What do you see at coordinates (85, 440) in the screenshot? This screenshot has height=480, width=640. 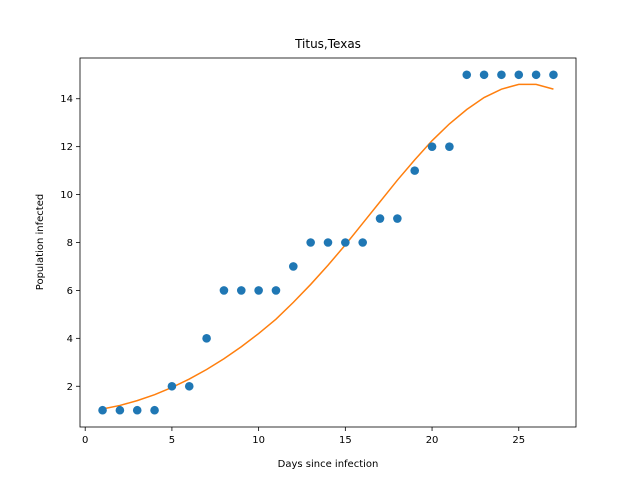 I see `x-tick-label: 0` at bounding box center [85, 440].